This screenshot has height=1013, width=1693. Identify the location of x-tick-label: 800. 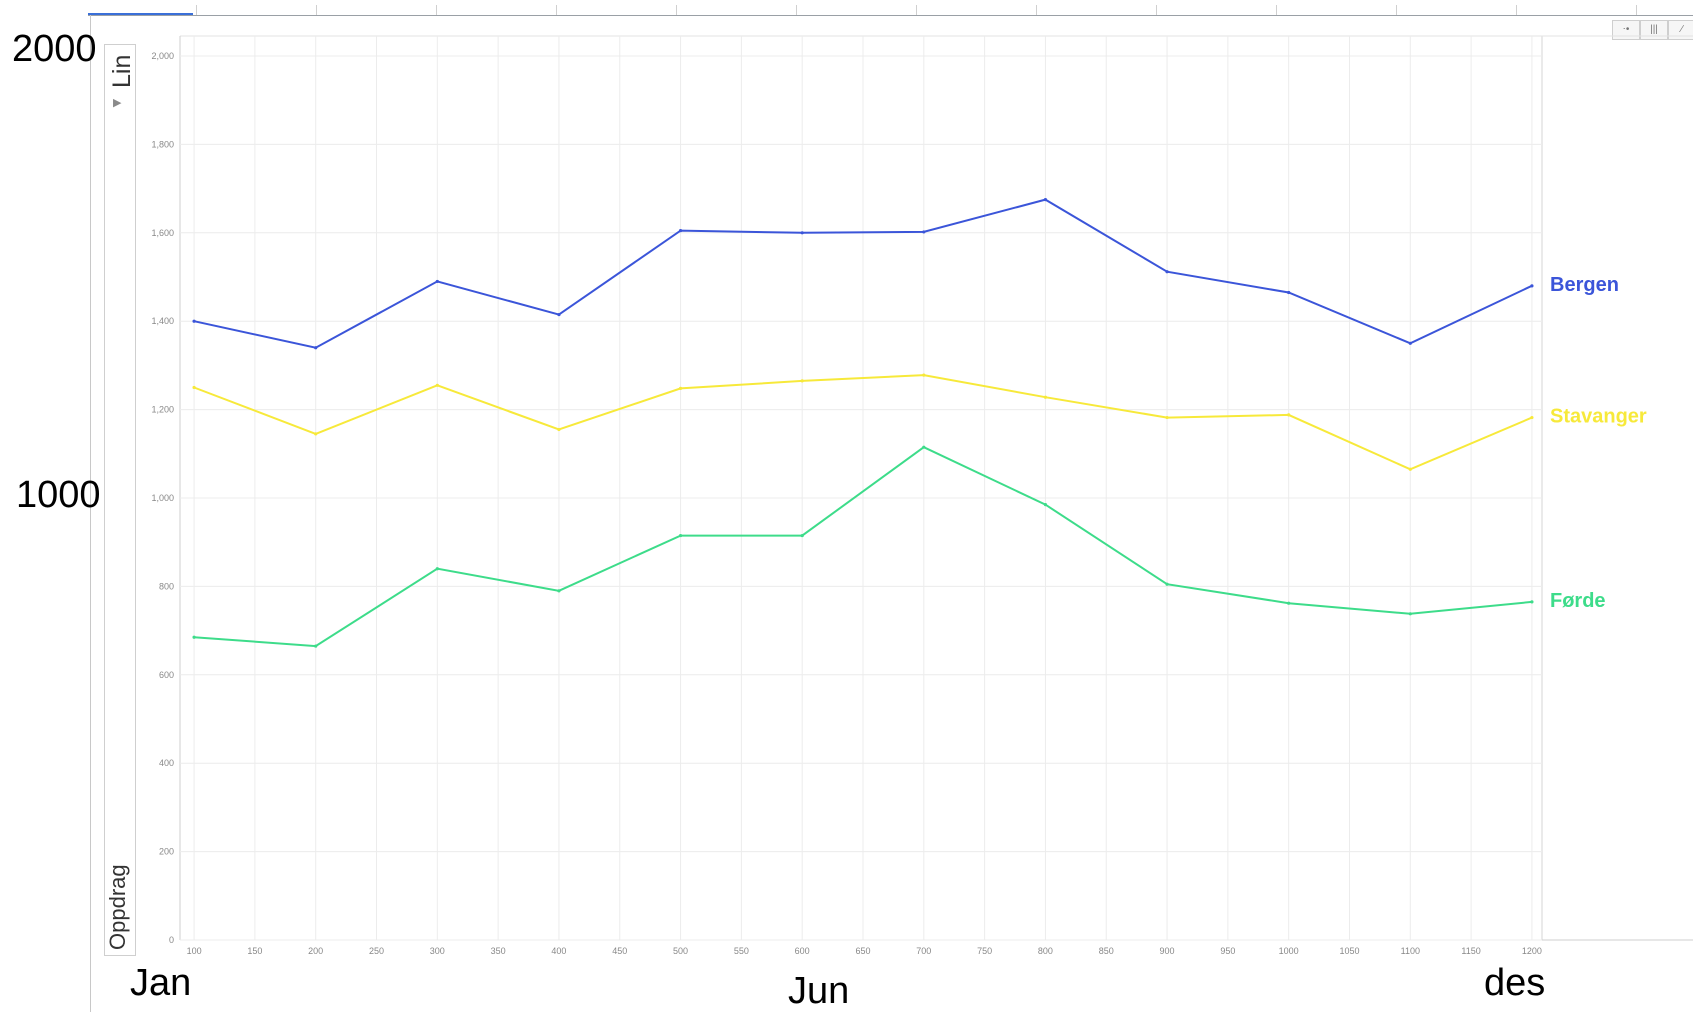
(1045, 951).